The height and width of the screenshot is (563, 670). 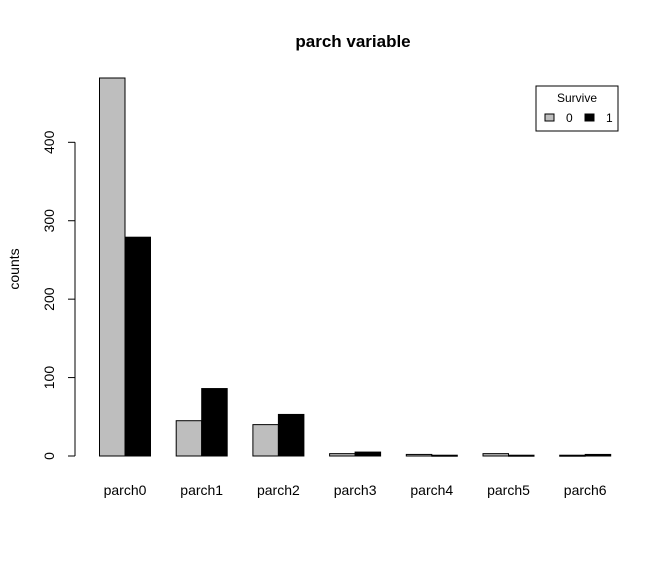 I want to click on legend-label-0: 0, so click(x=569, y=118).